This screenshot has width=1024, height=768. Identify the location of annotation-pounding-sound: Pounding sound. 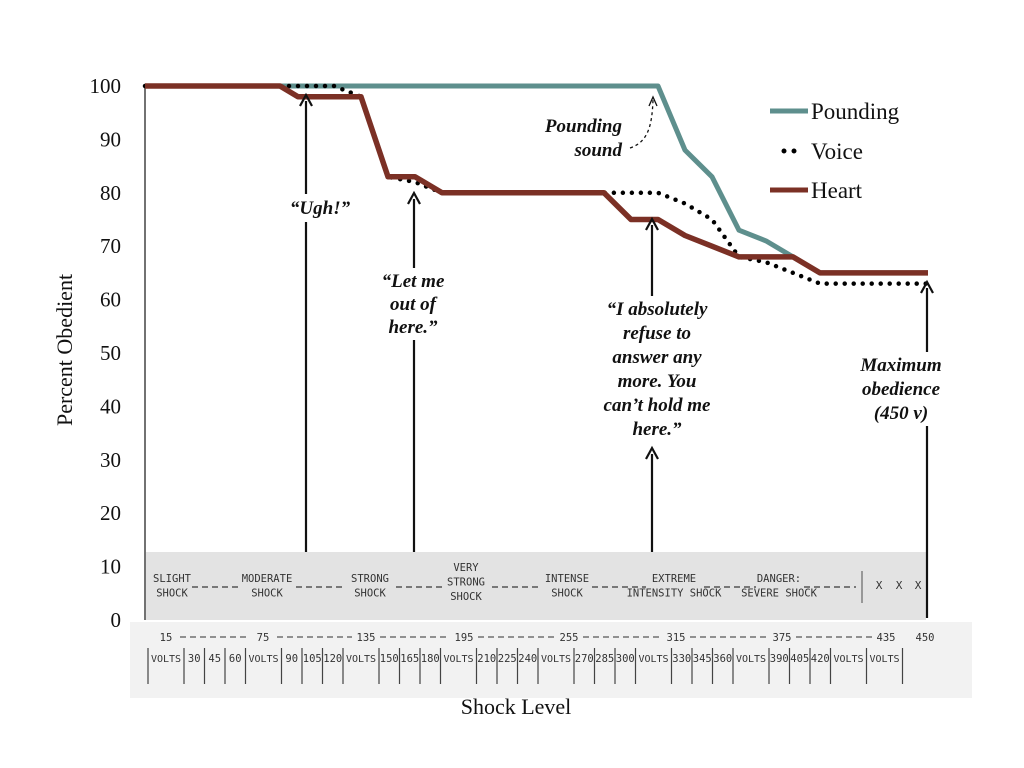
(583, 138).